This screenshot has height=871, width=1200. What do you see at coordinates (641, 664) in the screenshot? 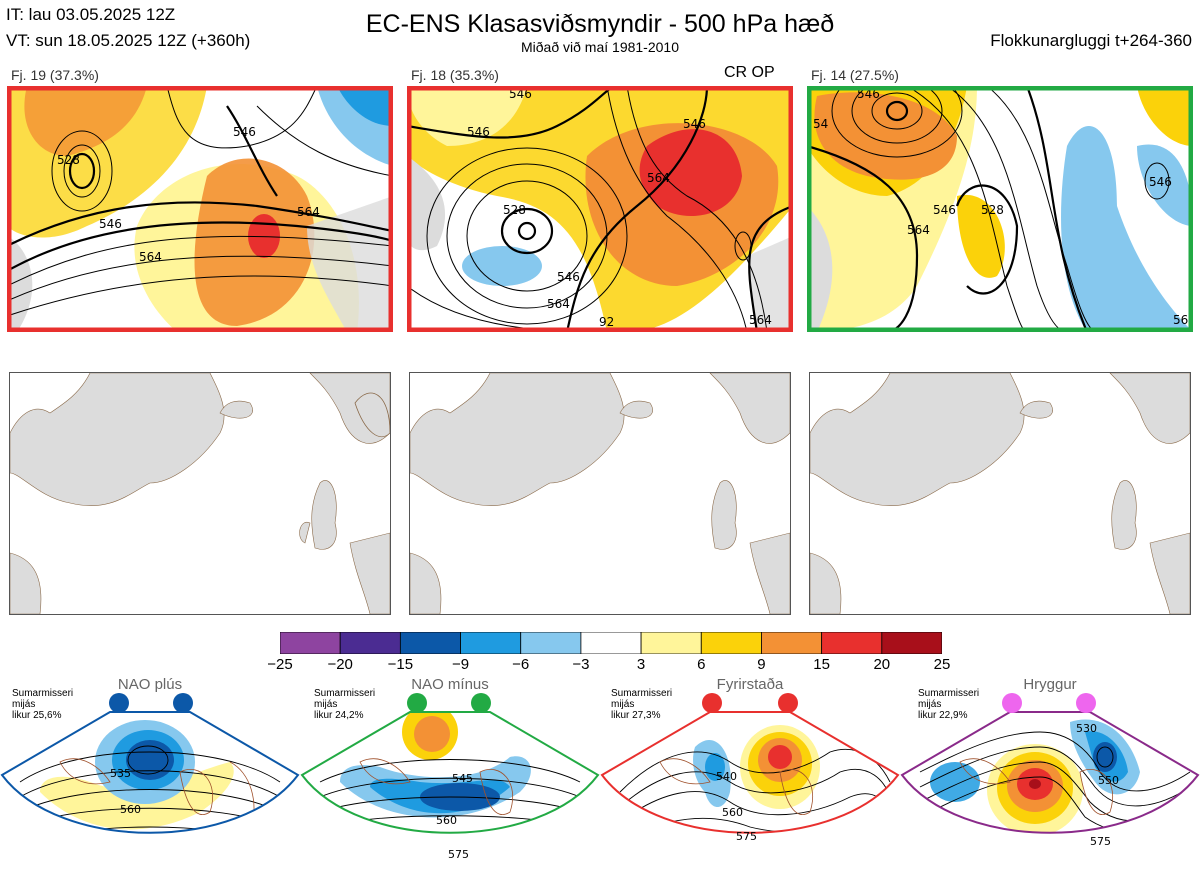
I see `colorbar-tick-label: 3` at bounding box center [641, 664].